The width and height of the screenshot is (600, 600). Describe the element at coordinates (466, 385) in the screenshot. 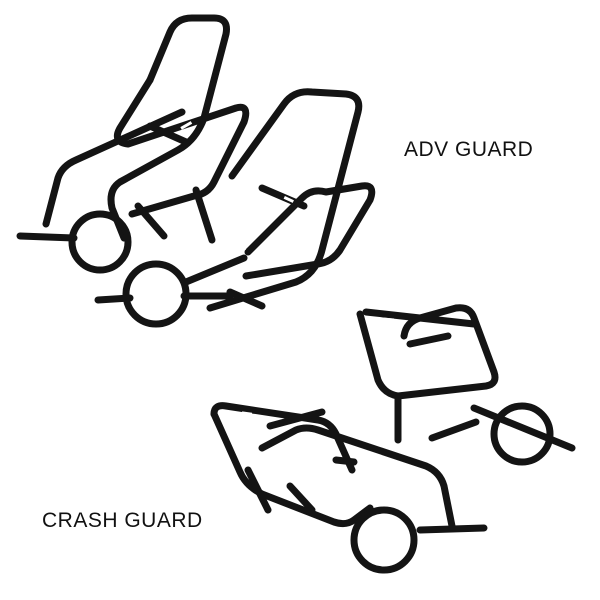

I see `crash-guard-right-frame` at that location.